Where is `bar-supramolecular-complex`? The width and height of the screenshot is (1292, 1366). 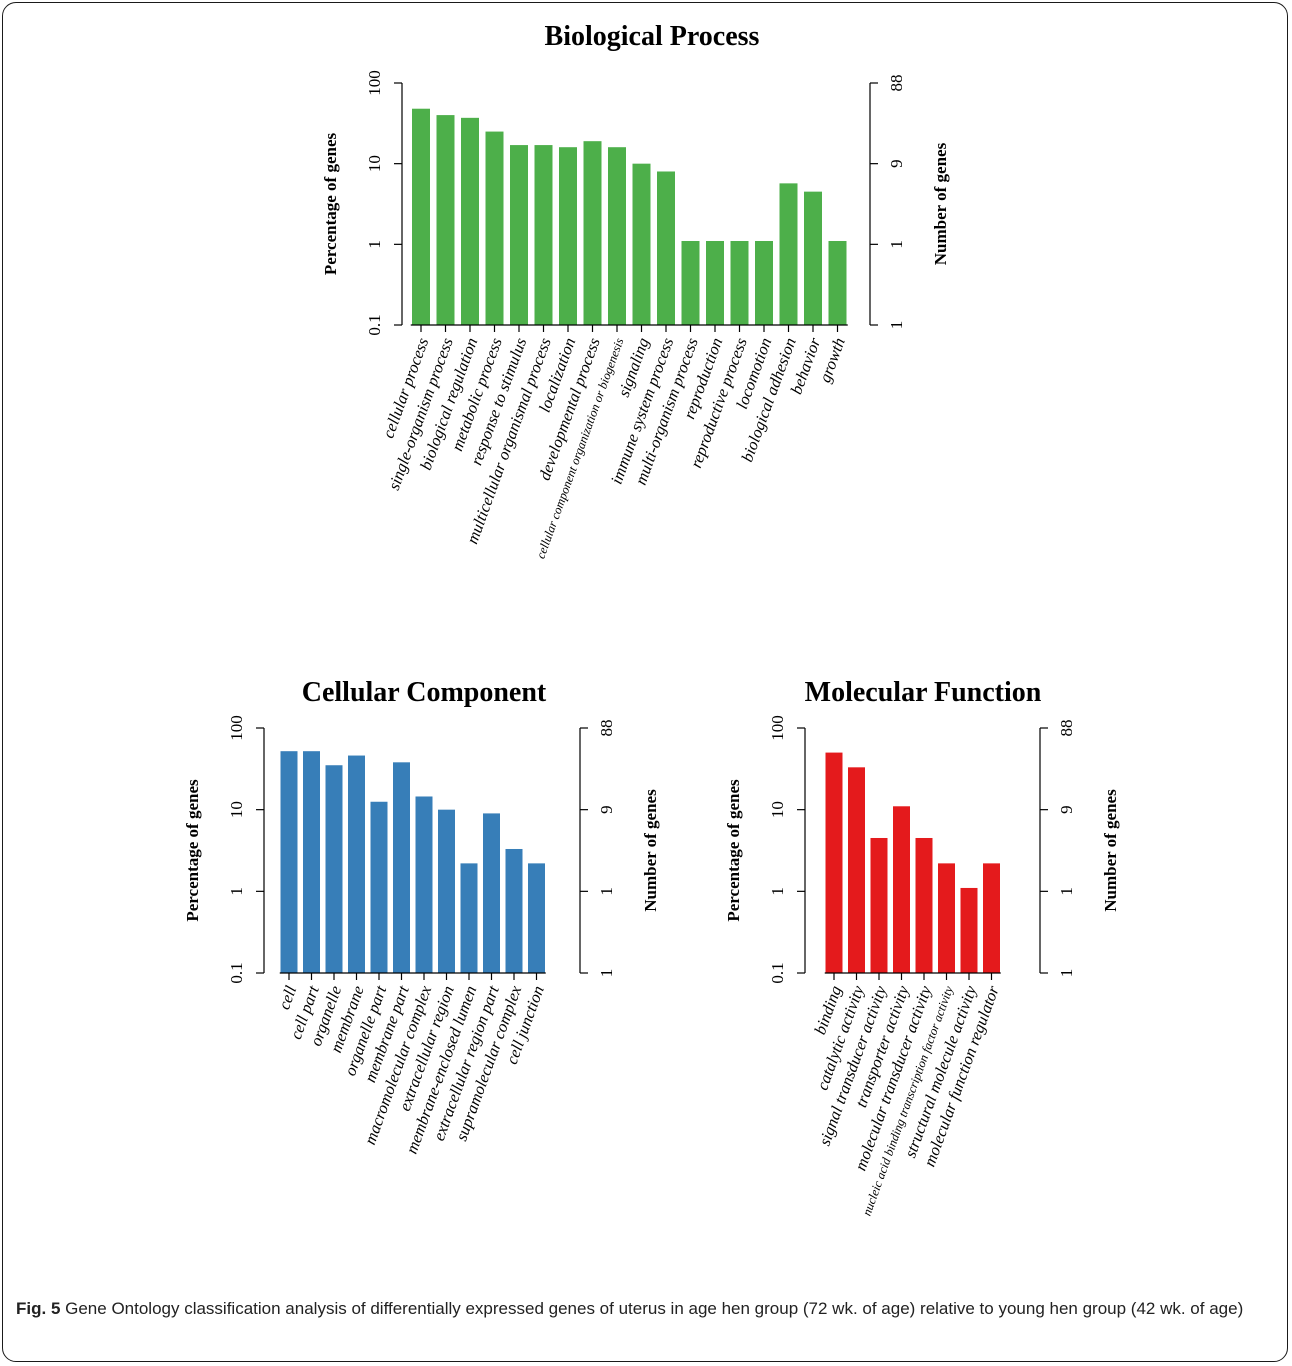 bar-supramolecular-complex is located at coordinates (514, 910).